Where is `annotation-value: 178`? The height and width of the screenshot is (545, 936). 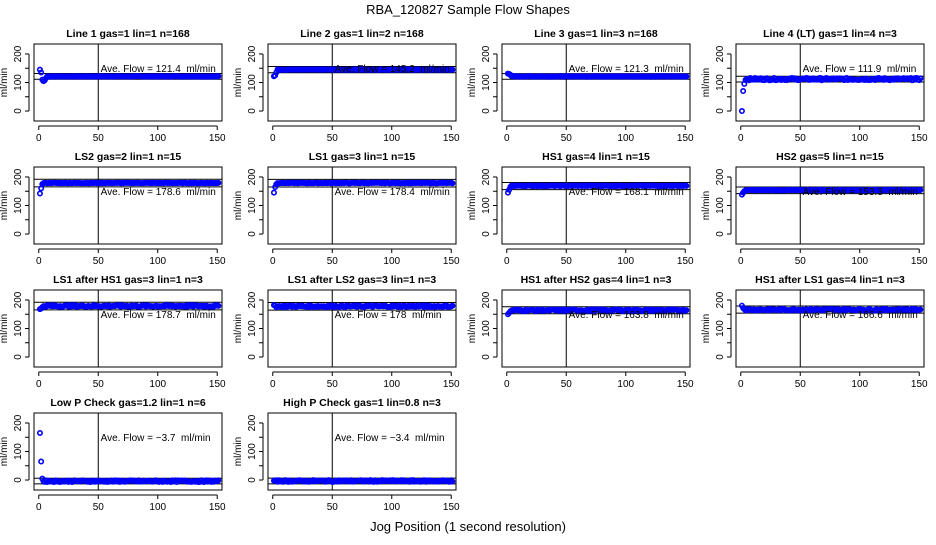 annotation-value: 178 is located at coordinates (398, 315).